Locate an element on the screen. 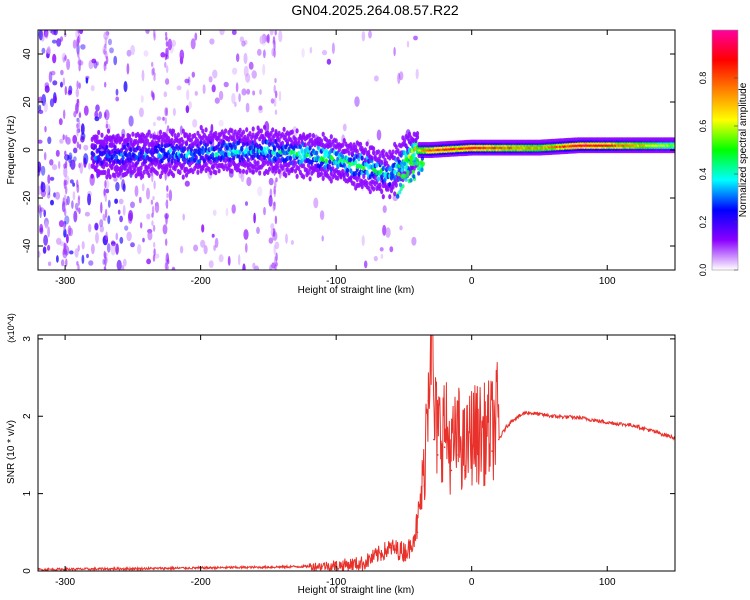  snr-x-tick-label: -300 is located at coordinates (65, 582).